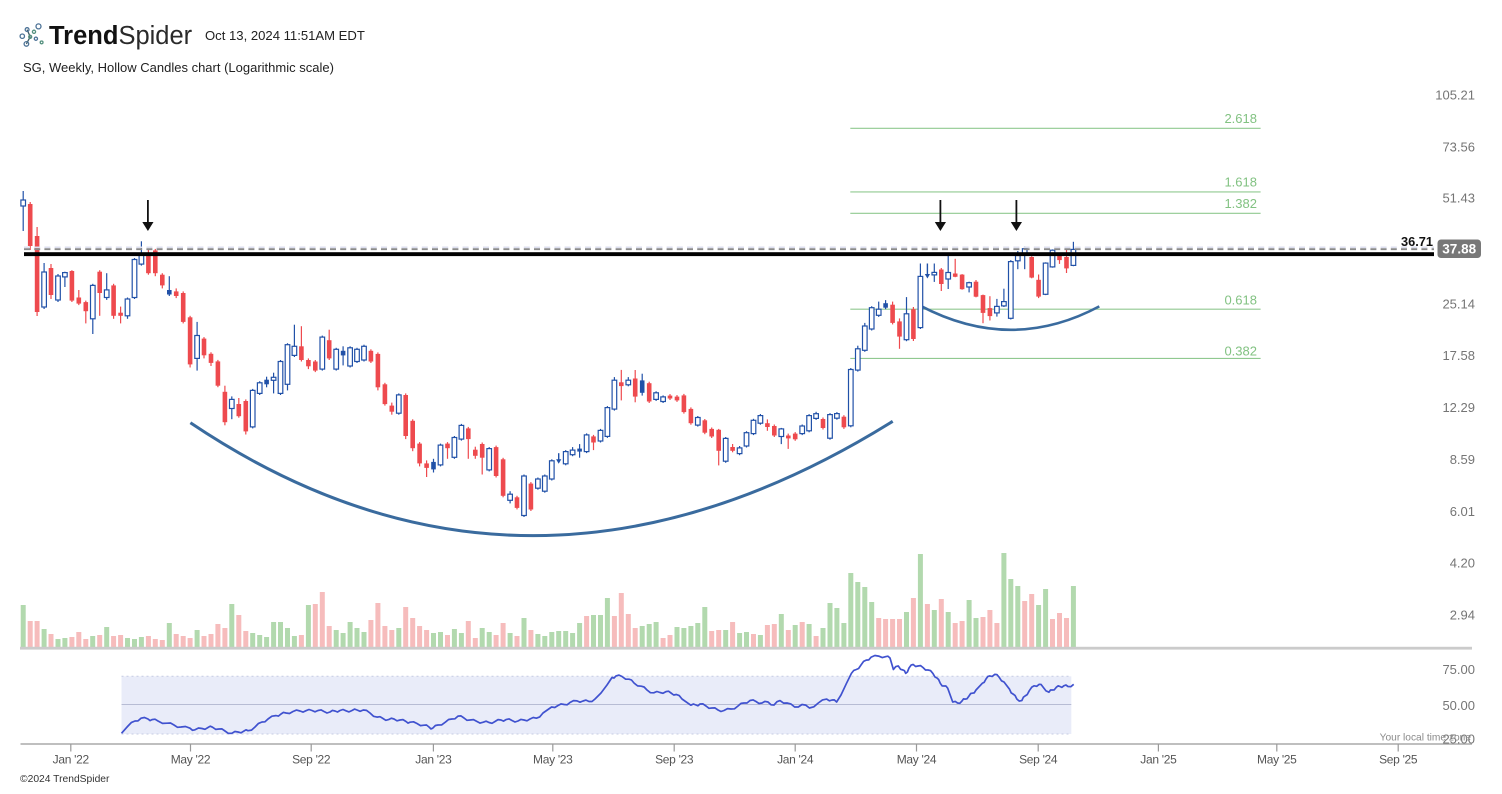  I want to click on svg-text: 0.618, so click(1240, 299).